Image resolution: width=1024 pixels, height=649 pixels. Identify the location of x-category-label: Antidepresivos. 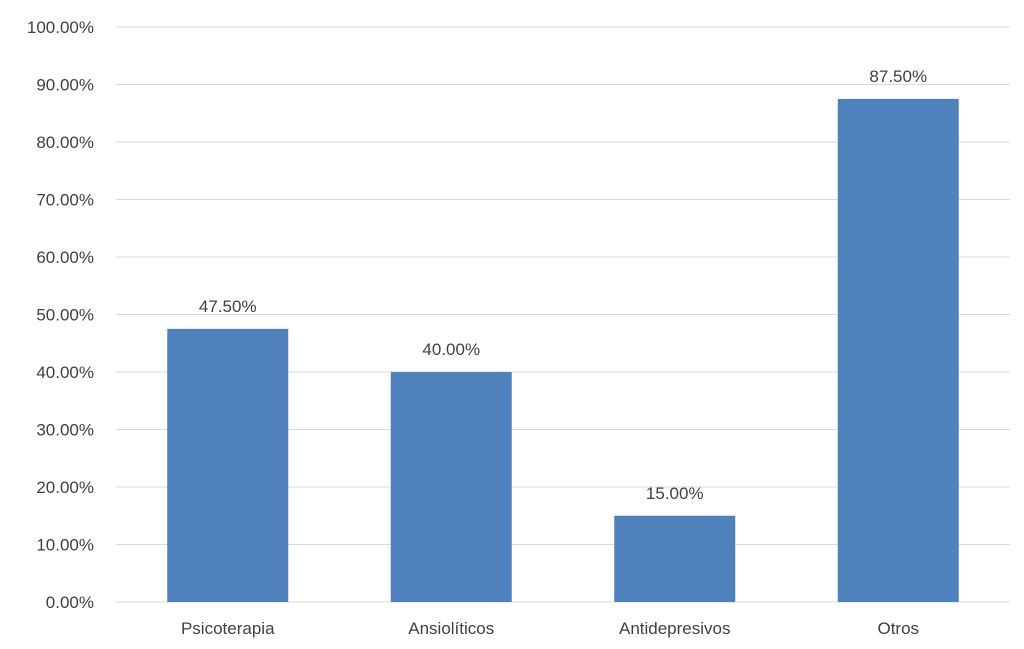
(675, 628).